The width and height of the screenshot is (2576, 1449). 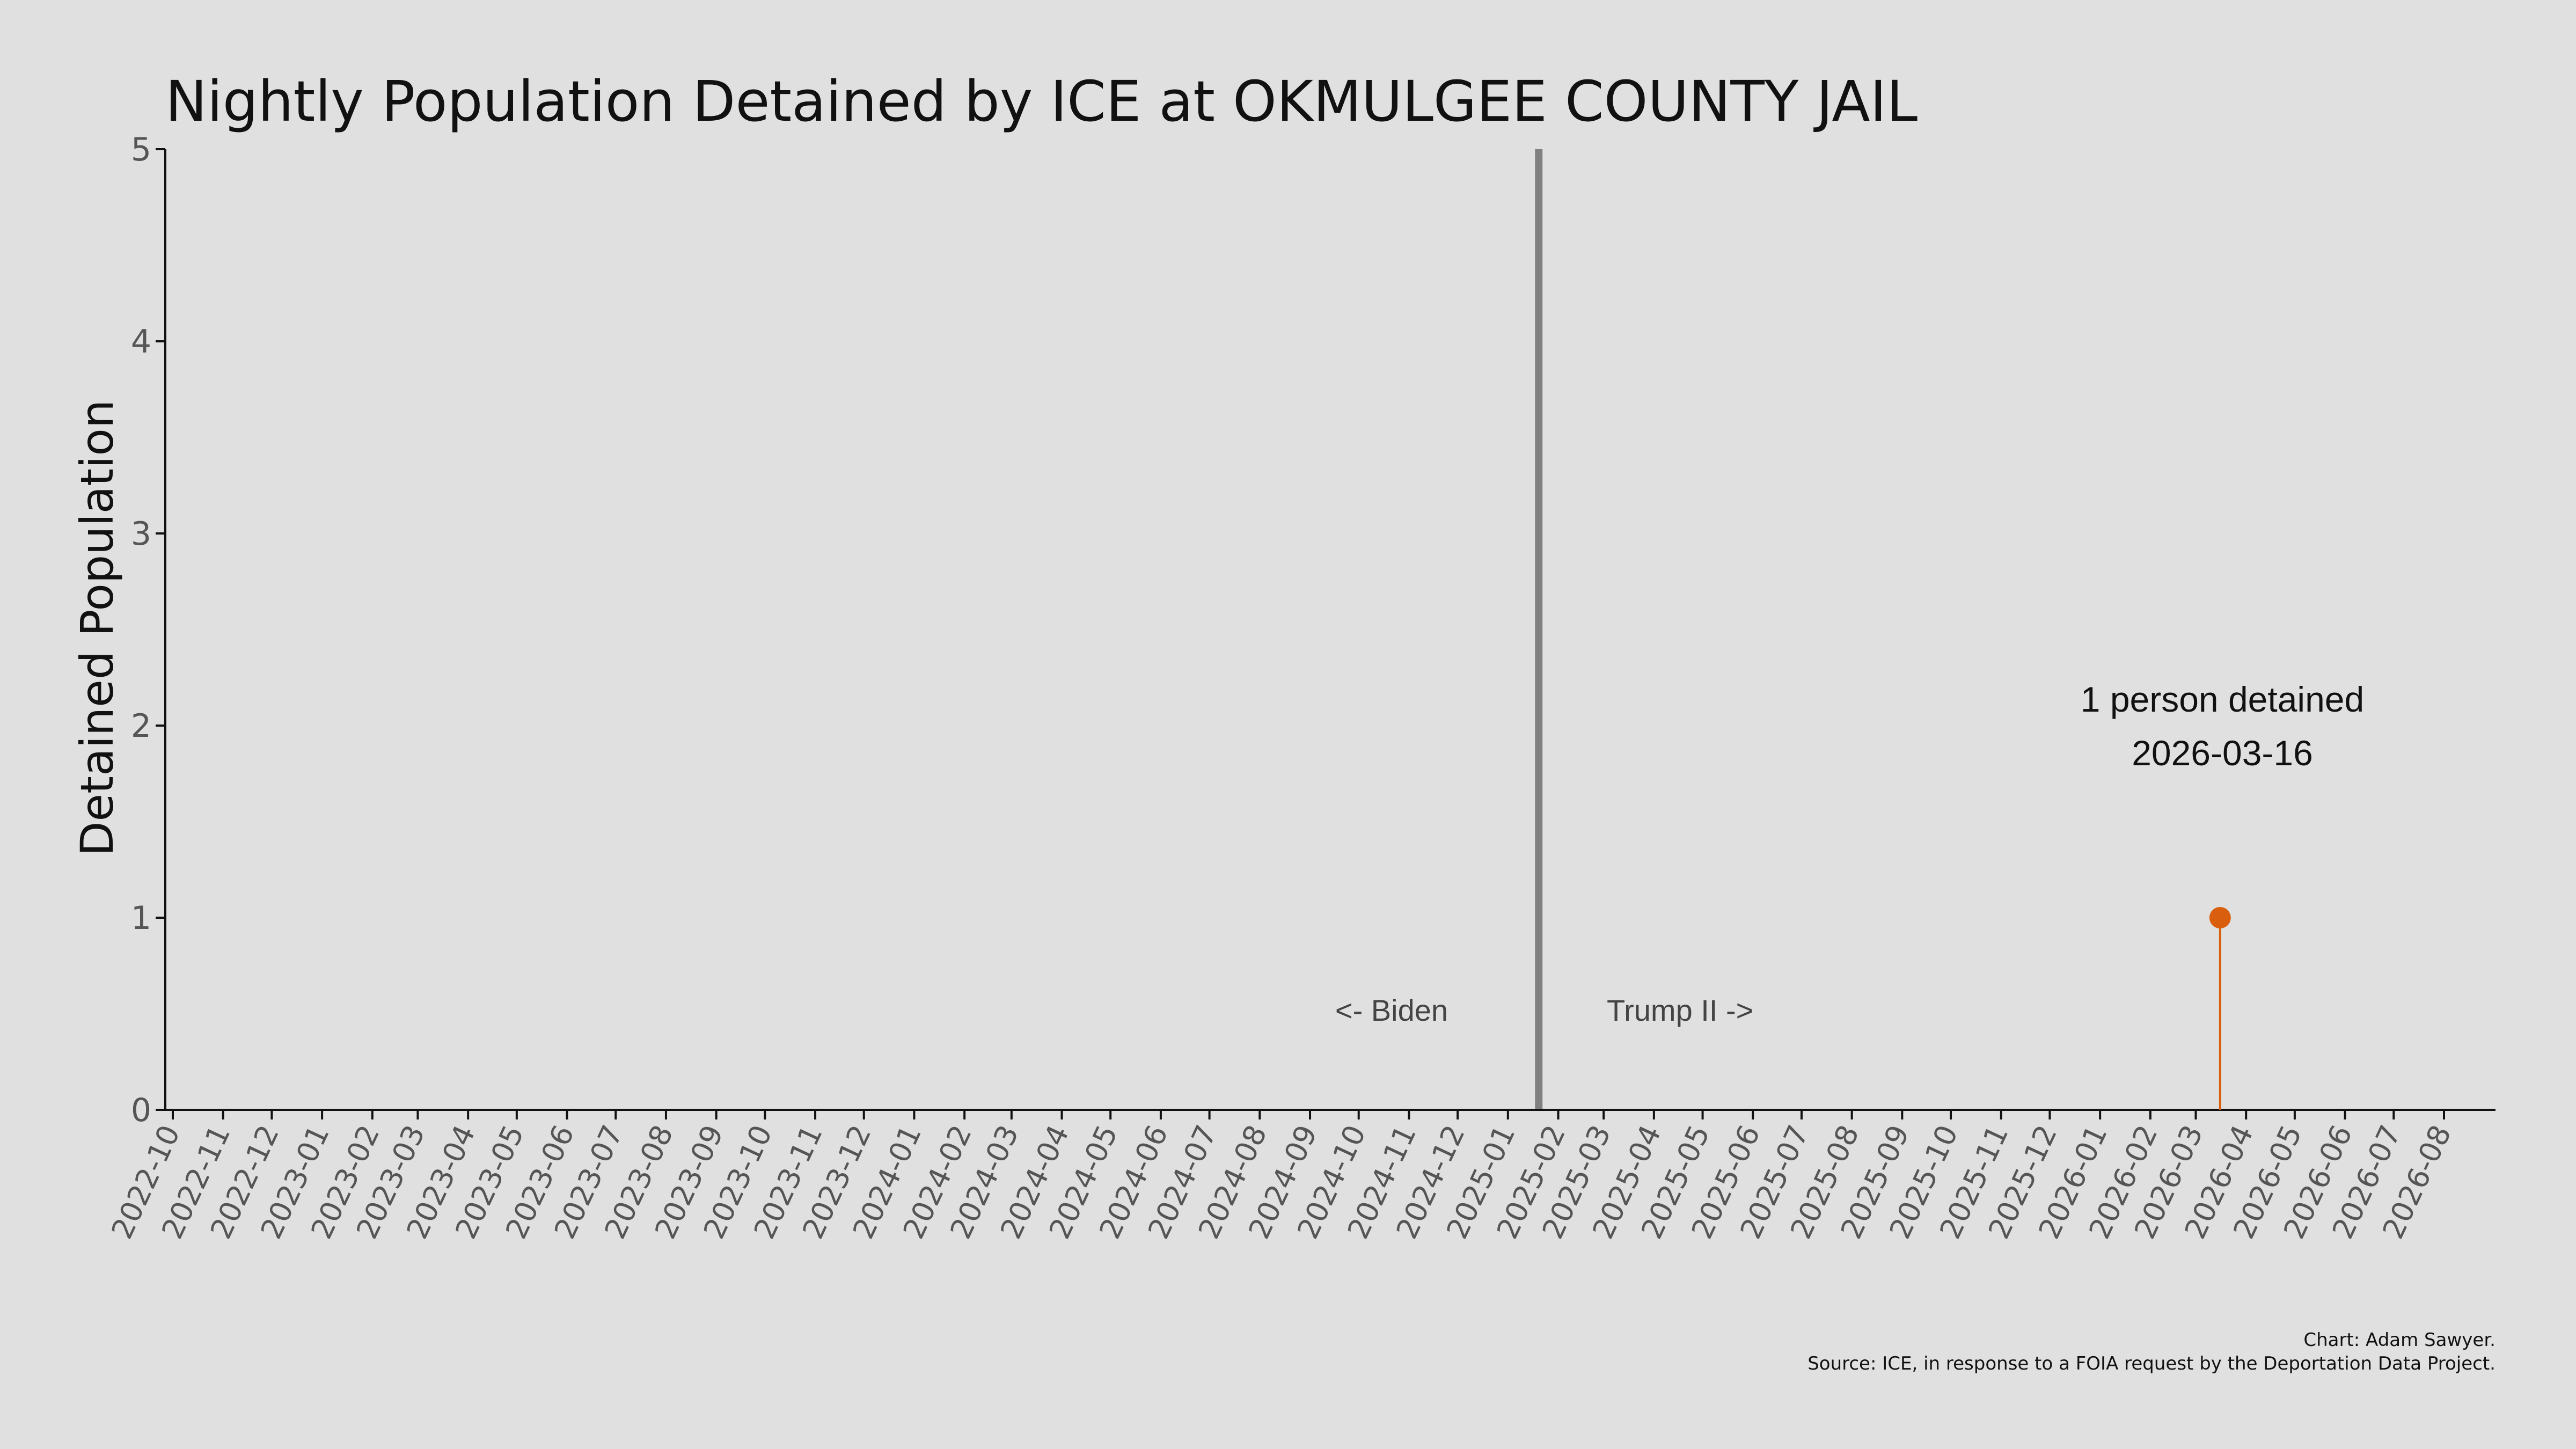 What do you see at coordinates (2222, 753) in the screenshot?
I see `annotation-line-2: 2026-03-16` at bounding box center [2222, 753].